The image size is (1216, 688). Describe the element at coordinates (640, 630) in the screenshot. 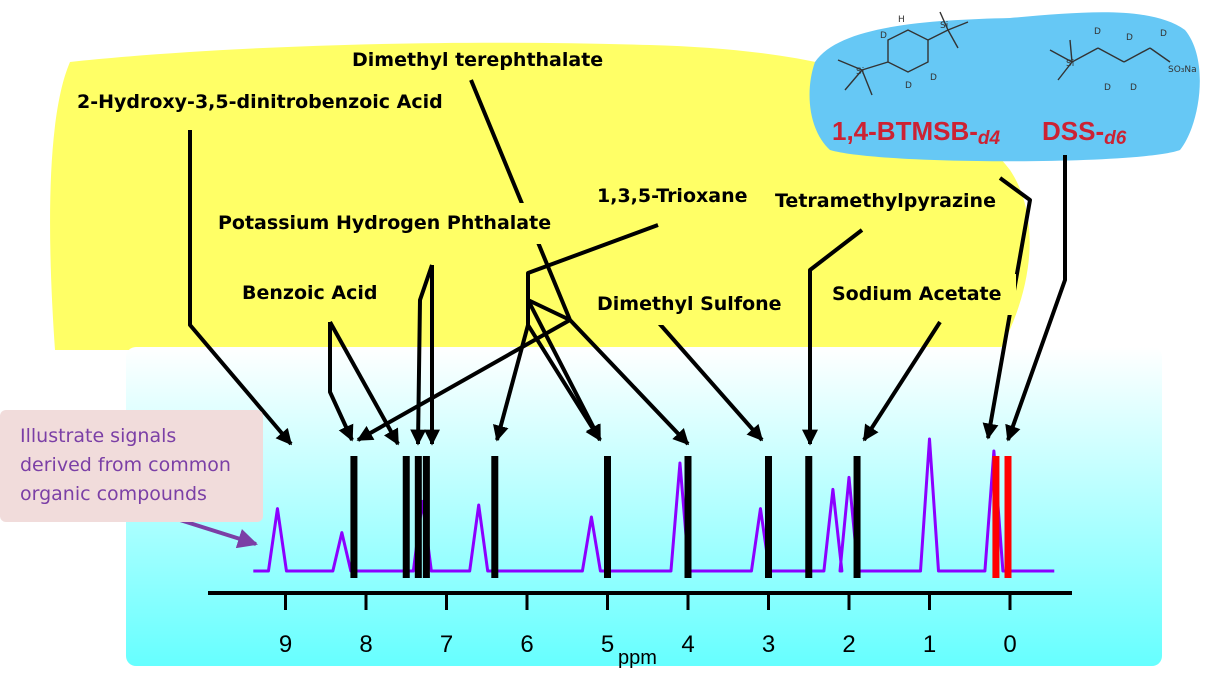

I see `ppm-axis: 9 8 7 6 5 4 3 2 1 0 ppm` at that location.